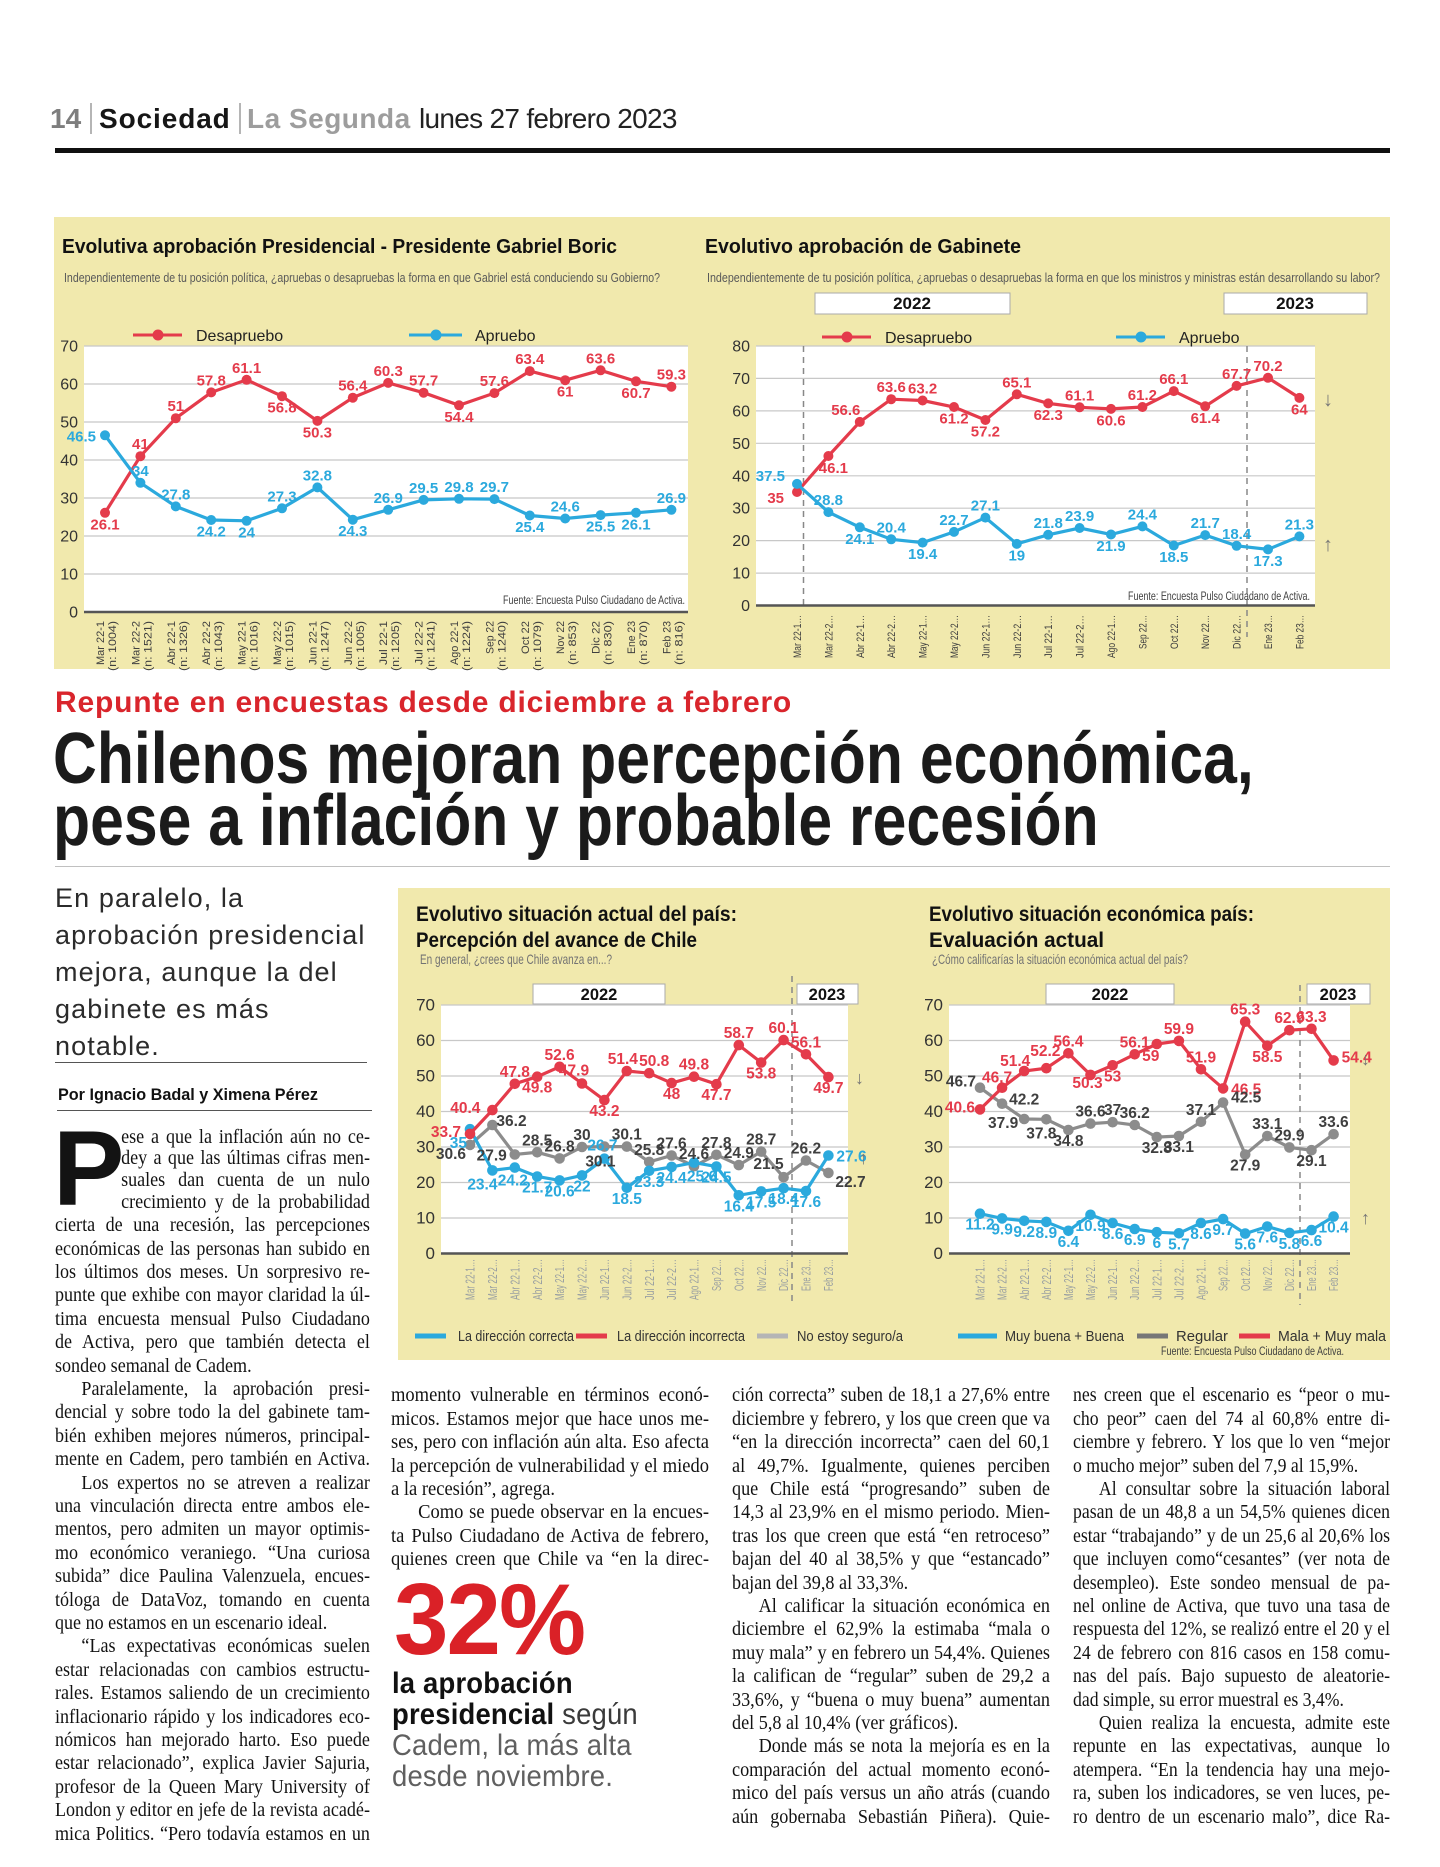 This screenshot has width=1440, height=1867. What do you see at coordinates (1045, 1051) in the screenshot?
I see `svg-text: 52.2` at bounding box center [1045, 1051].